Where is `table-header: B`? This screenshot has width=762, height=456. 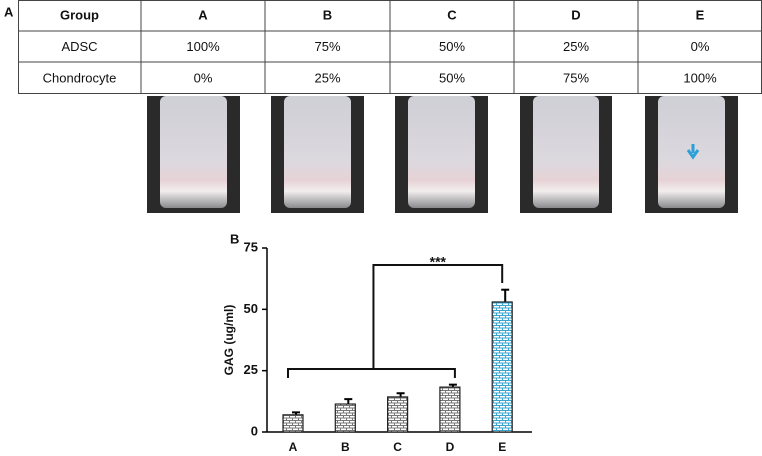 table-header: B is located at coordinates (327, 14).